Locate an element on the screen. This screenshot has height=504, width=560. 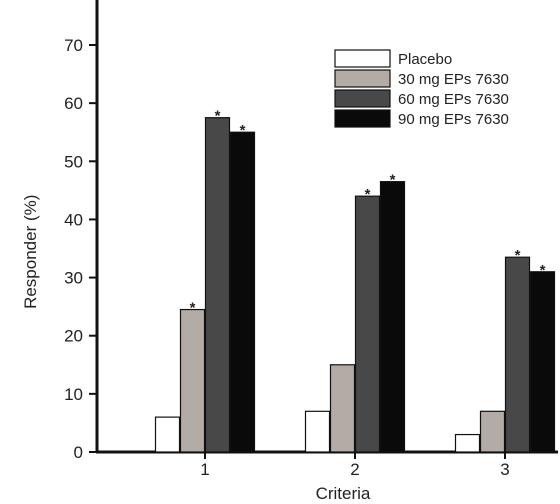
y-tick-label: 0 is located at coordinates (78, 452).